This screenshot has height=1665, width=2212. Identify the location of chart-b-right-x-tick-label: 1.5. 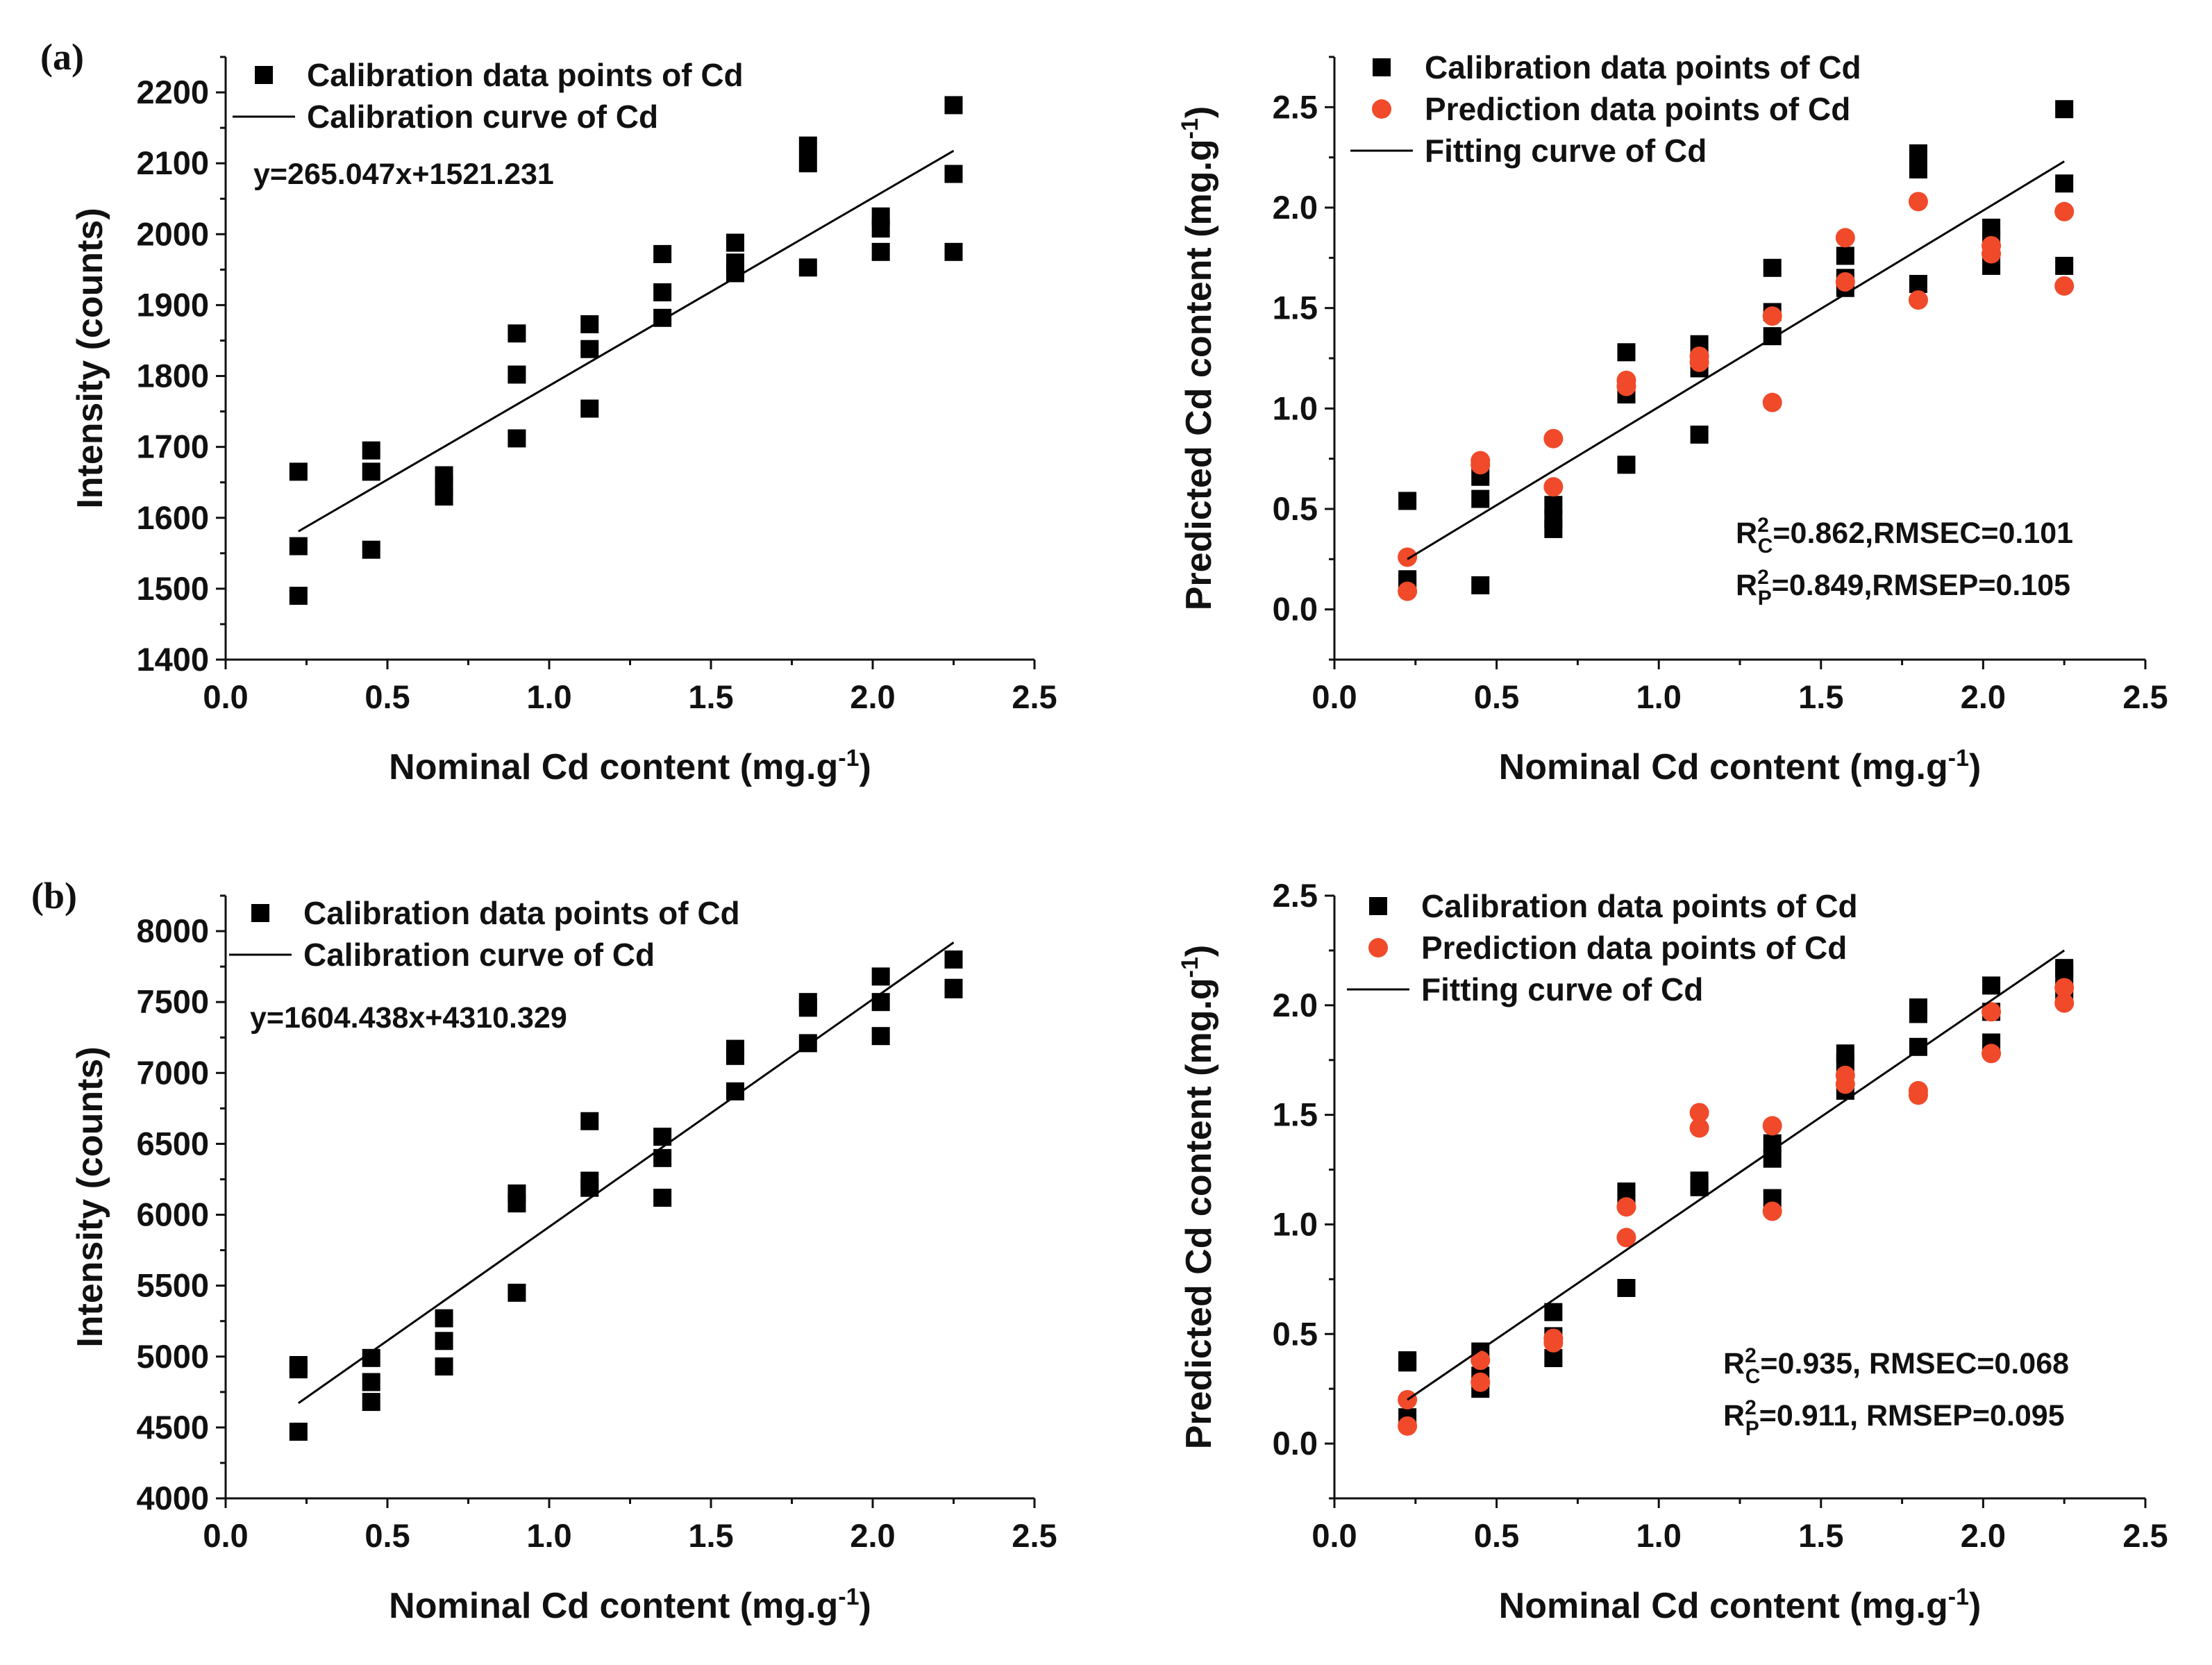
(1820, 1536).